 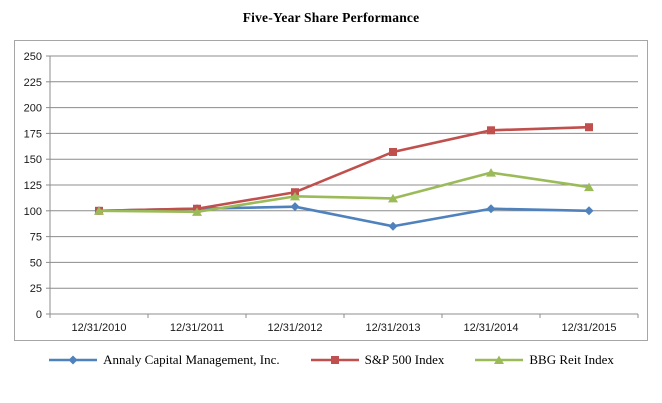 What do you see at coordinates (392, 328) in the screenshot?
I see `x-axis-label: 12/31/2013` at bounding box center [392, 328].